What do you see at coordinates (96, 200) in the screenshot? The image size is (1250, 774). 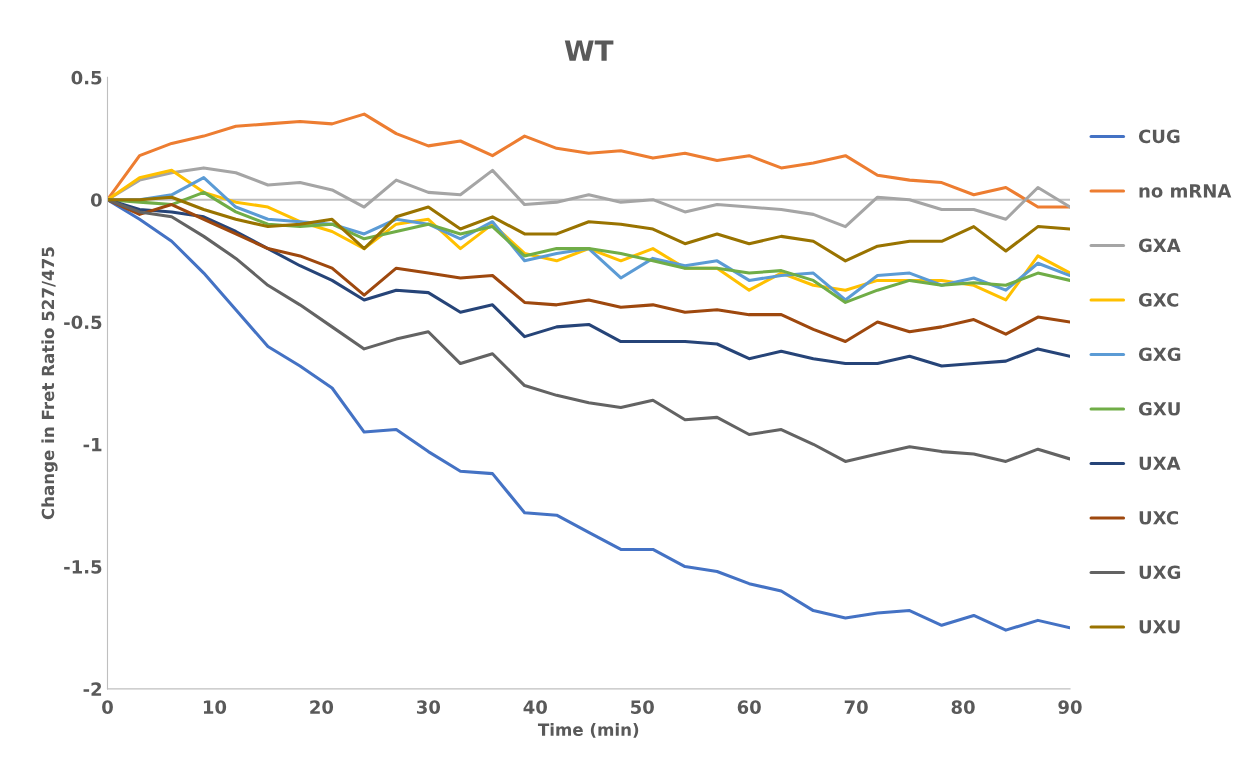 I see `y-tick-label: 0` at bounding box center [96, 200].